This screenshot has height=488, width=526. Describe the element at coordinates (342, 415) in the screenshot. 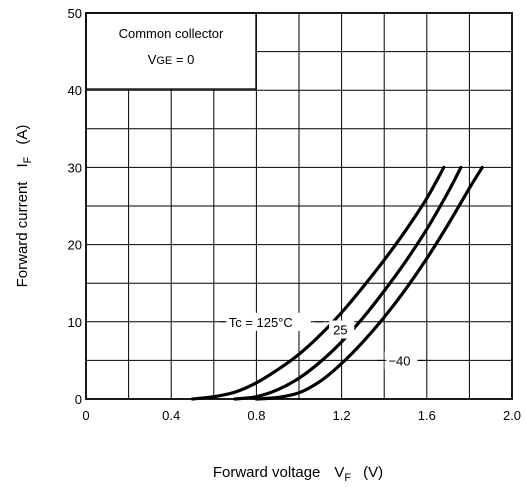

I see `x-tick-label: 1.2` at that location.